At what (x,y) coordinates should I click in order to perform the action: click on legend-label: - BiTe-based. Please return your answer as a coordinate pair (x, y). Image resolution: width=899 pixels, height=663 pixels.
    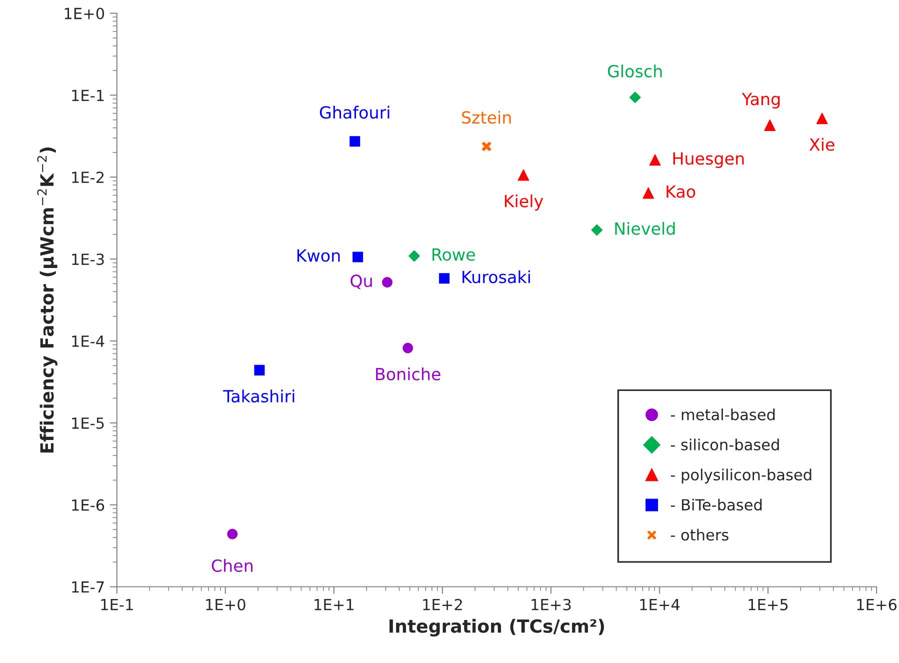
    Looking at the image, I should click on (716, 504).